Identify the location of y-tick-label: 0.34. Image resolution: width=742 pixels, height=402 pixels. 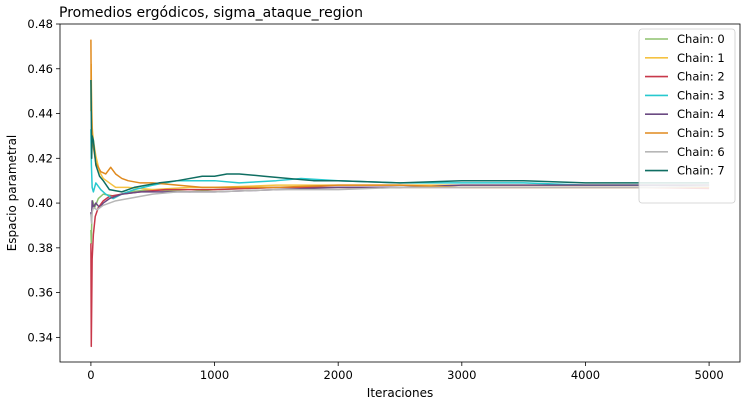
(40, 337).